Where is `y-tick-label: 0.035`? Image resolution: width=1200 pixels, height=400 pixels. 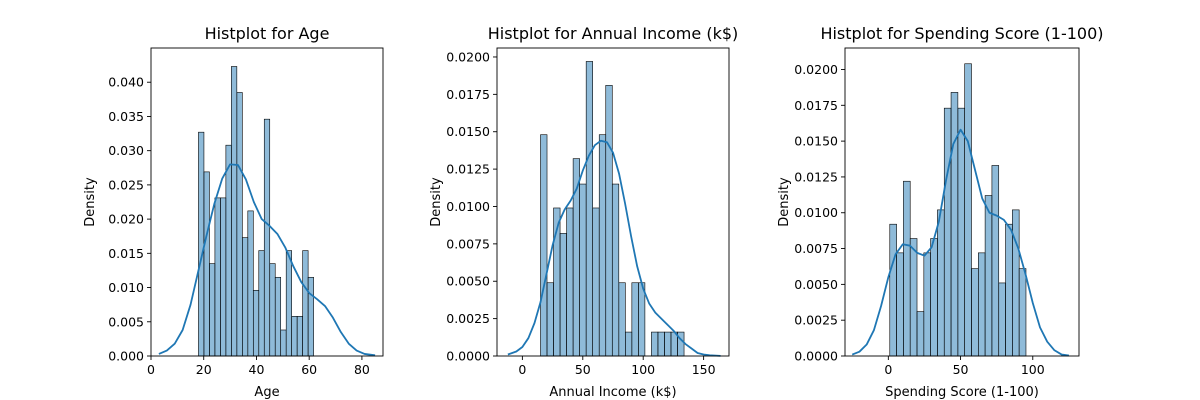 y-tick-label: 0.035 is located at coordinates (126, 116).